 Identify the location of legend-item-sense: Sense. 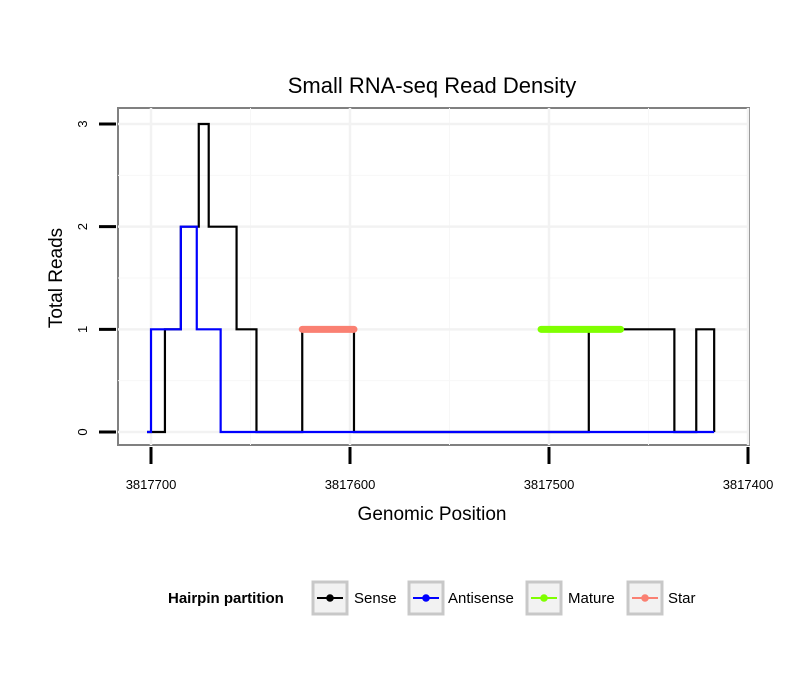
(354, 598).